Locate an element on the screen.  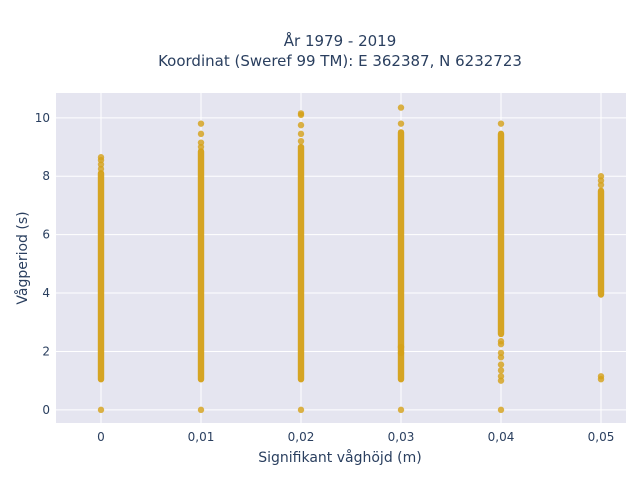
y-tick-label: 6 is located at coordinates (46, 235).